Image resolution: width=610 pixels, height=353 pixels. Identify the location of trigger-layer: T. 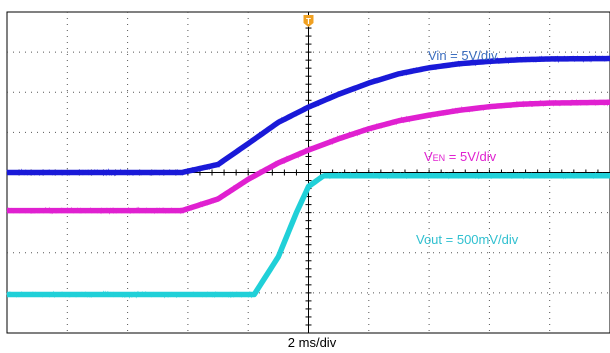
(308, 21).